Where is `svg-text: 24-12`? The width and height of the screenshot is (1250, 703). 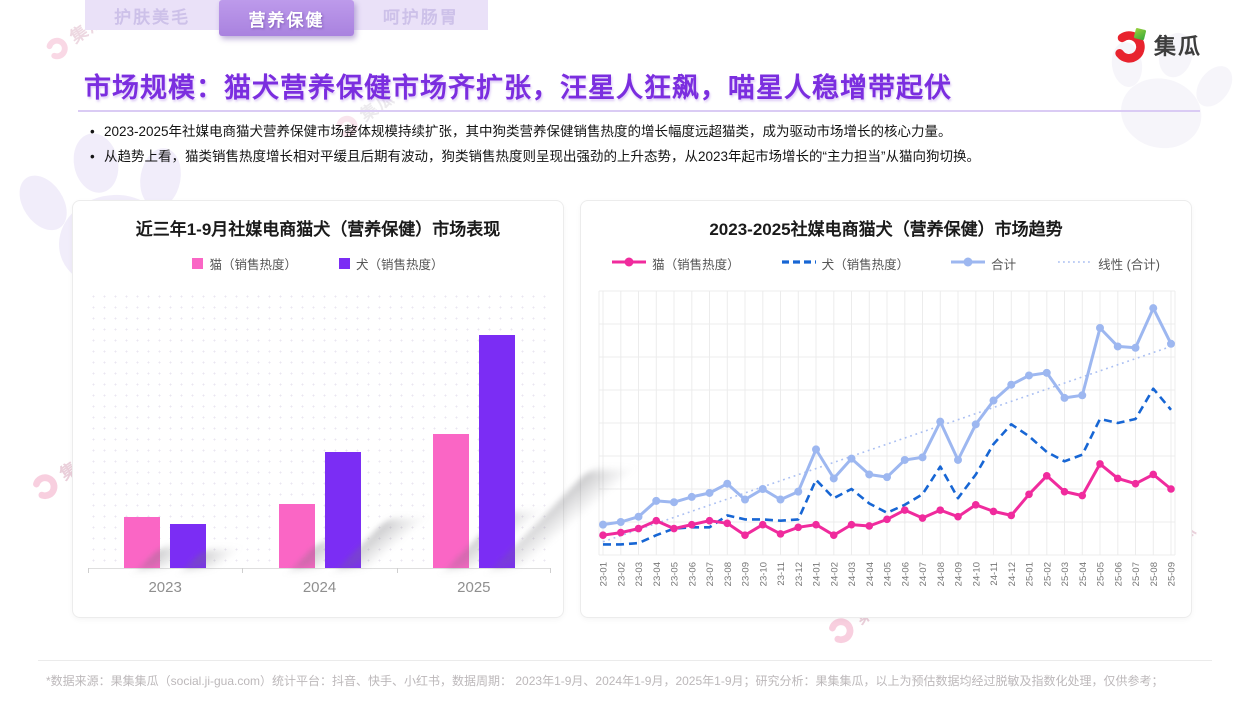 svg-text: 24-12 is located at coordinates (1012, 574).